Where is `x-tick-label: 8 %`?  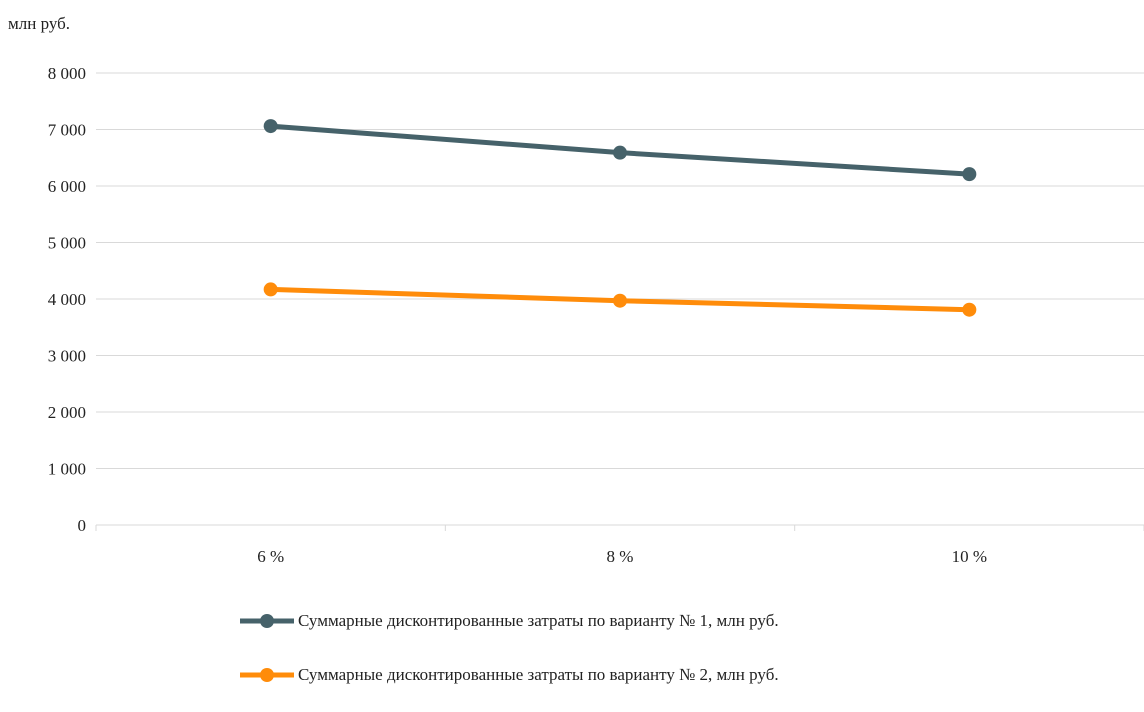 x-tick-label: 8 % is located at coordinates (620, 556).